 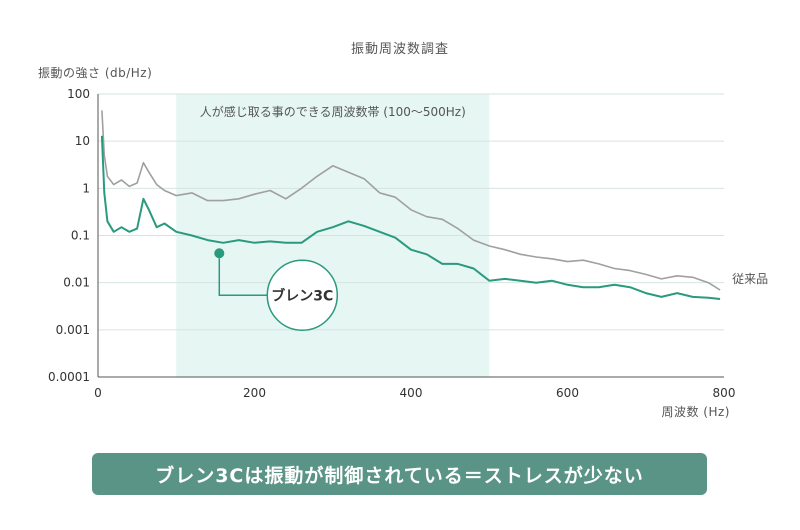 What do you see at coordinates (82, 141) in the screenshot?
I see `y-tick-label: 10` at bounding box center [82, 141].